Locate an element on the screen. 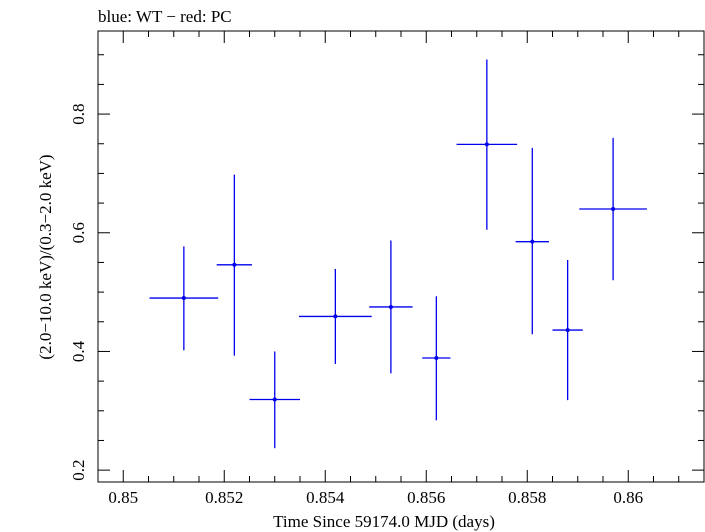 The height and width of the screenshot is (532, 705). y-tick-label: 0.6 is located at coordinates (78, 232).